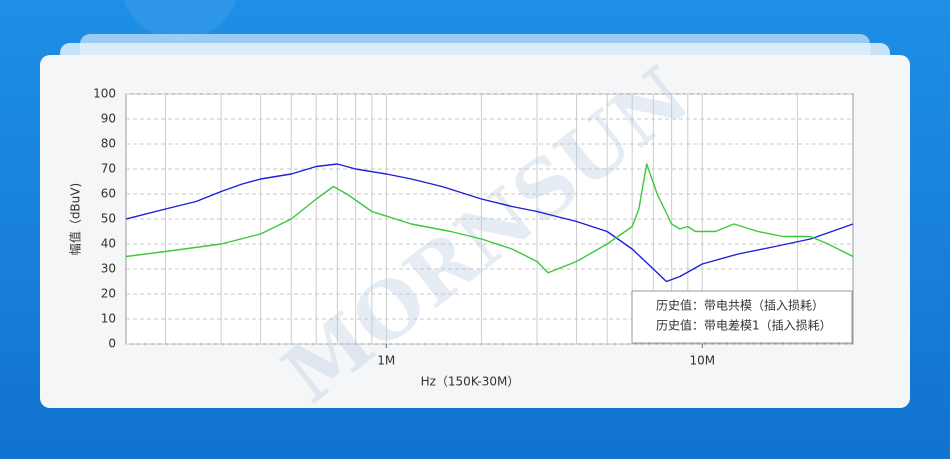 The height and width of the screenshot is (459, 950). Describe the element at coordinates (386, 361) in the screenshot. I see `x-tick-label: 1M` at that location.